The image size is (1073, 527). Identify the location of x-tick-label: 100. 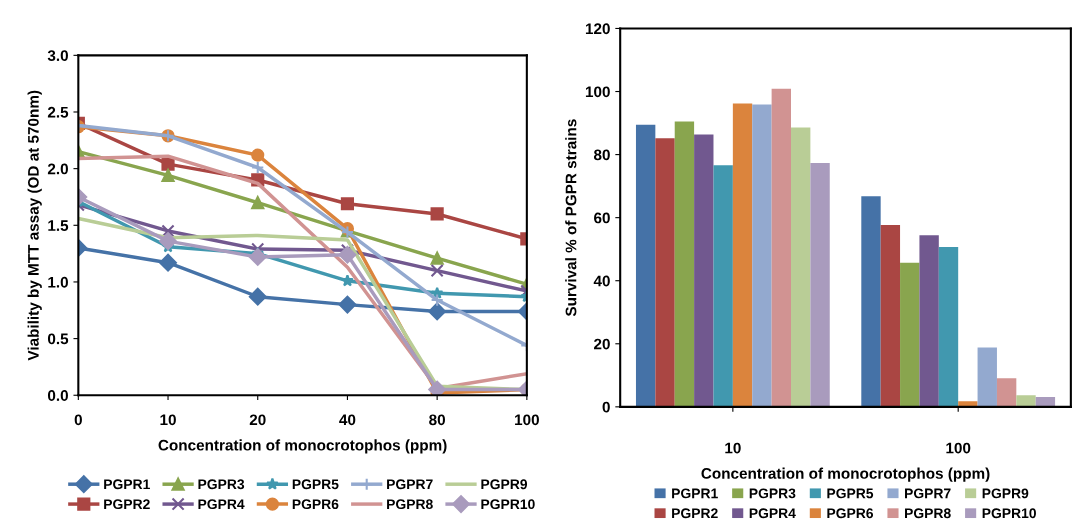
(527, 420).